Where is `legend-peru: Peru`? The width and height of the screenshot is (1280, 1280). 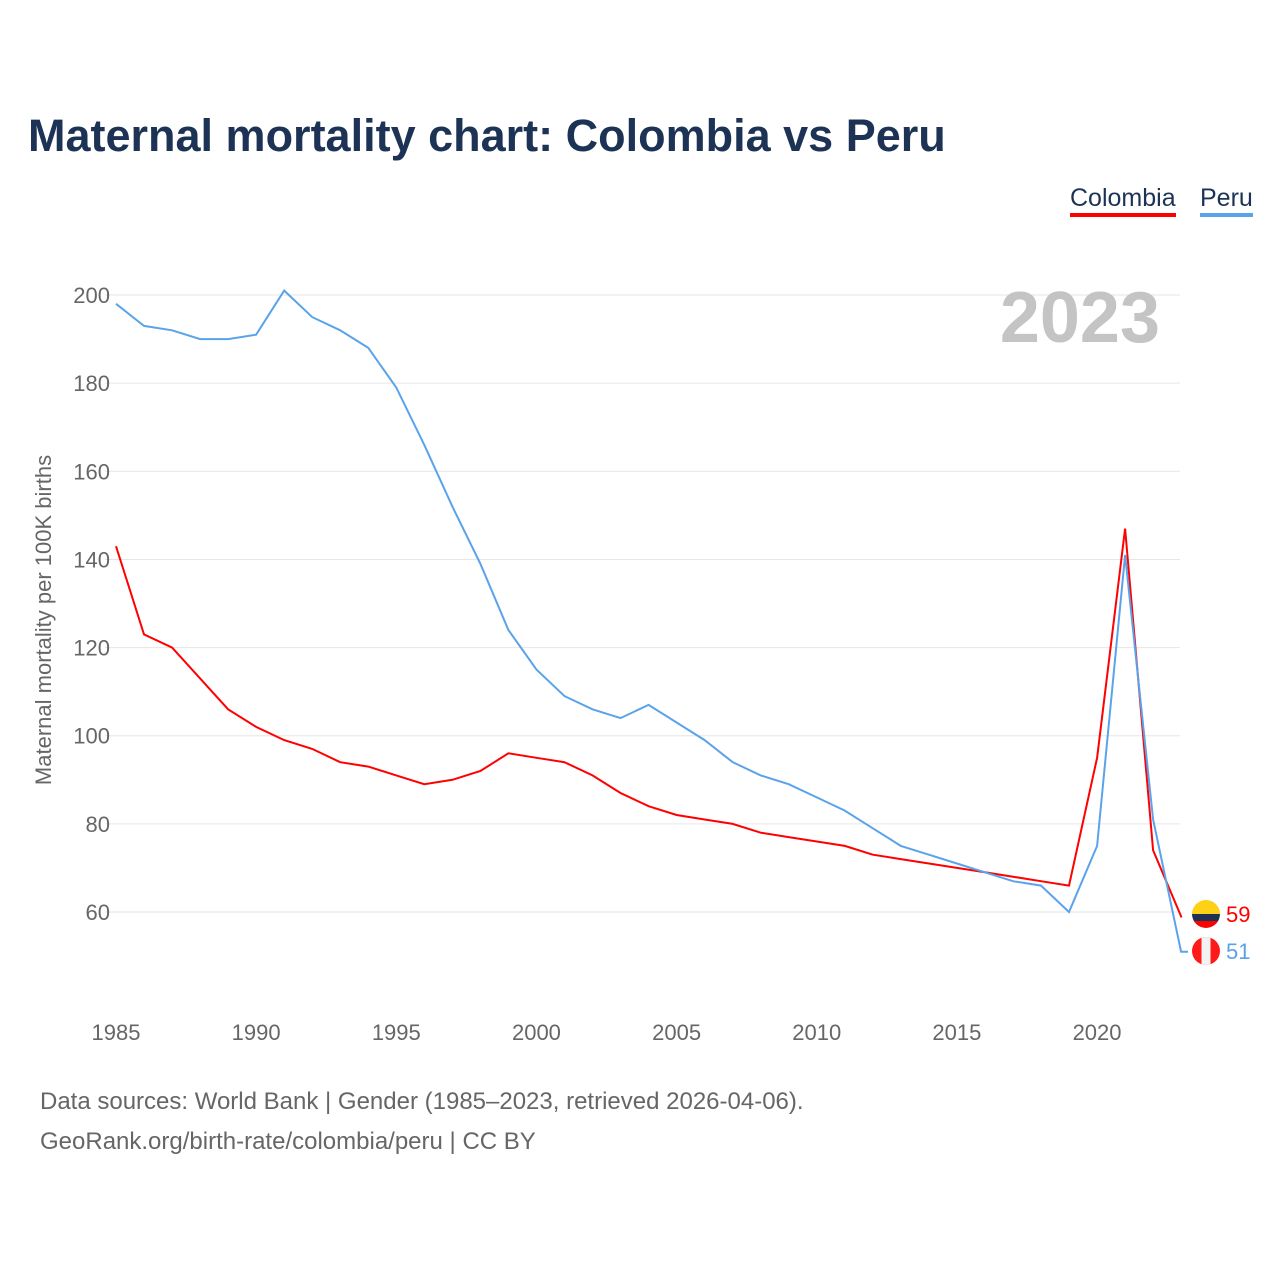
legend-peru: Peru is located at coordinates (1226, 200).